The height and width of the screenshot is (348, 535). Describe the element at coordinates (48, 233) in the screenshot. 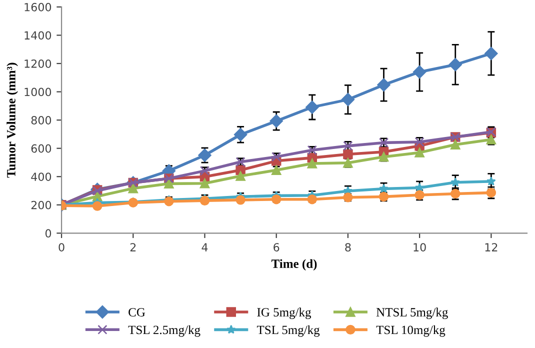

I see `y-tick-label: 0` at that location.